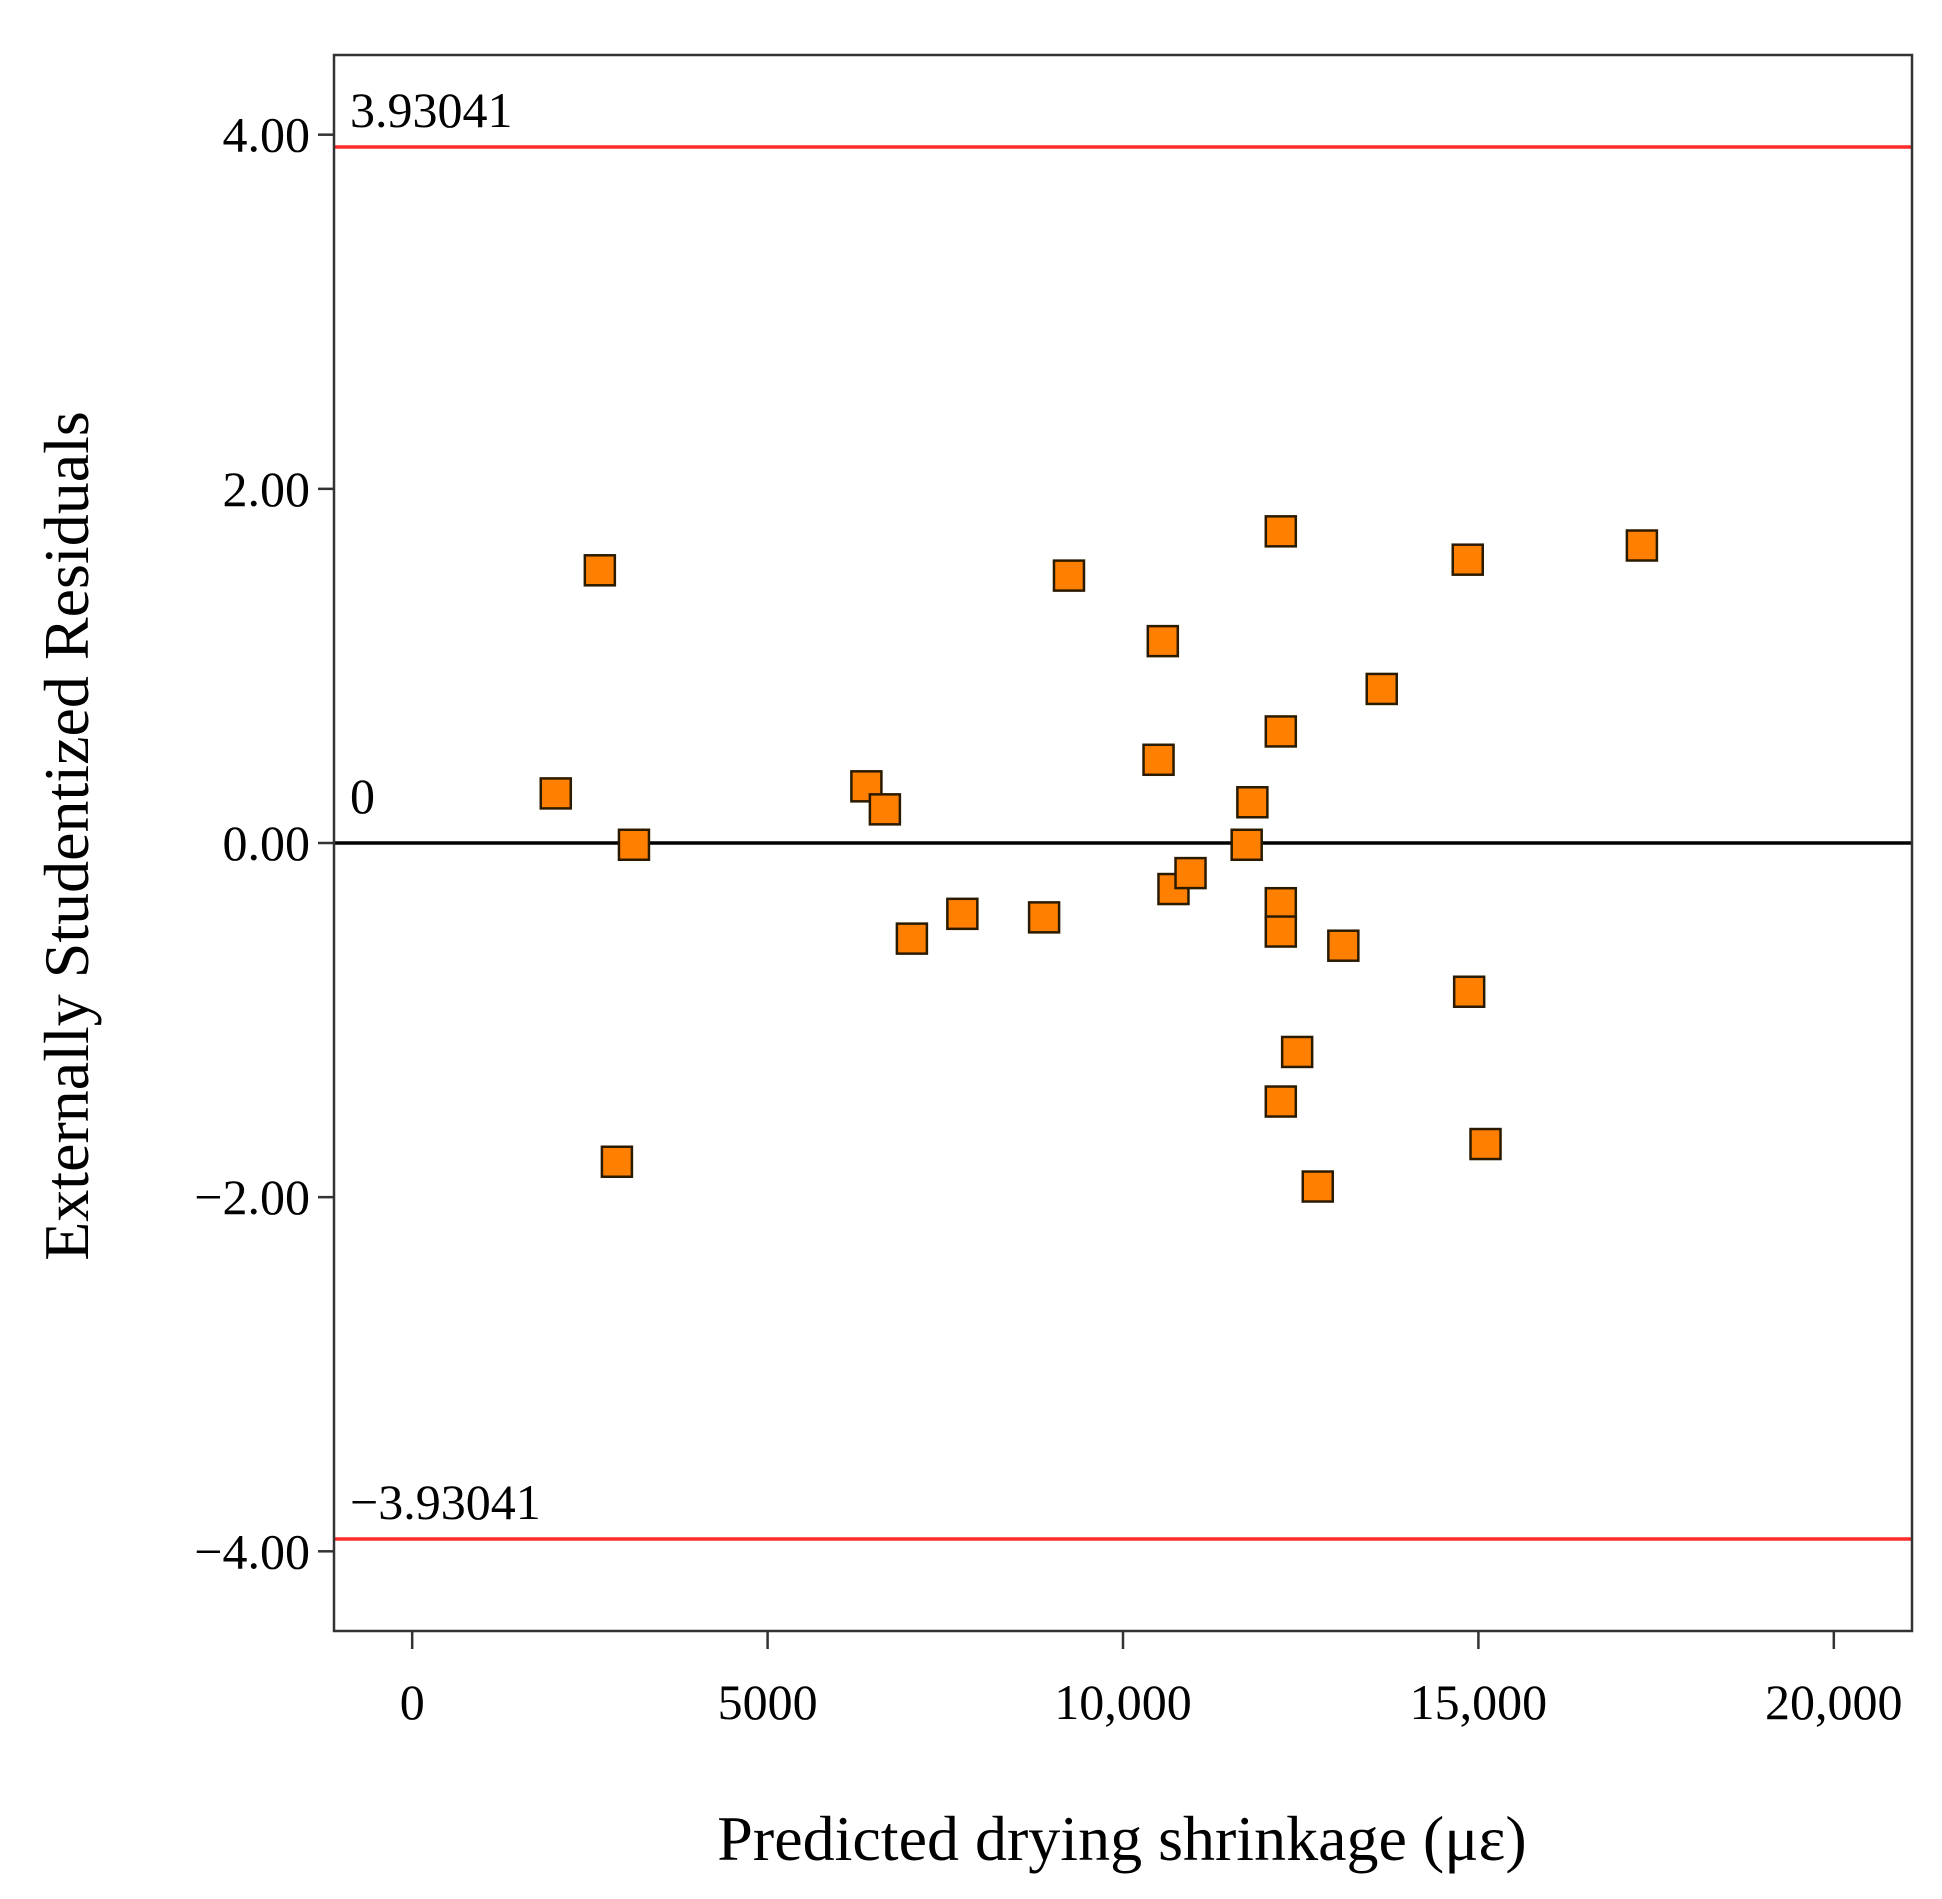 The height and width of the screenshot is (1899, 1942). What do you see at coordinates (1834, 1702) in the screenshot?
I see `x-tick-label: 20,000` at bounding box center [1834, 1702].